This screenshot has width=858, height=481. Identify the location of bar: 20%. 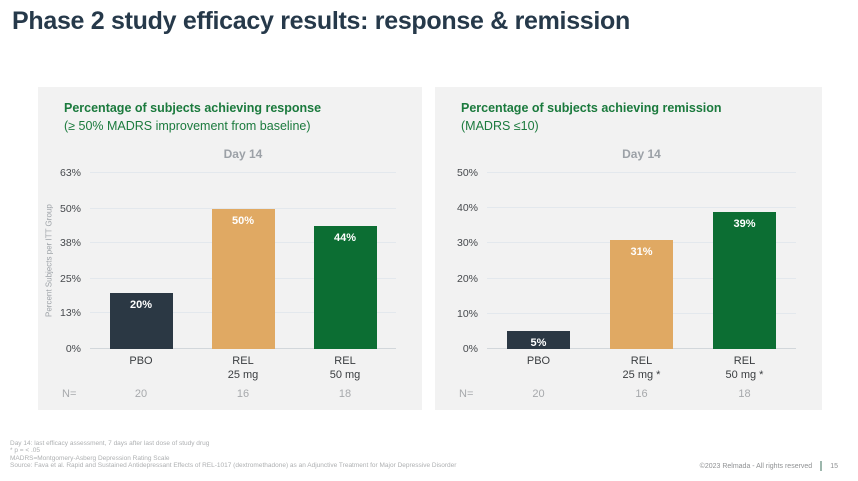
(141, 321).